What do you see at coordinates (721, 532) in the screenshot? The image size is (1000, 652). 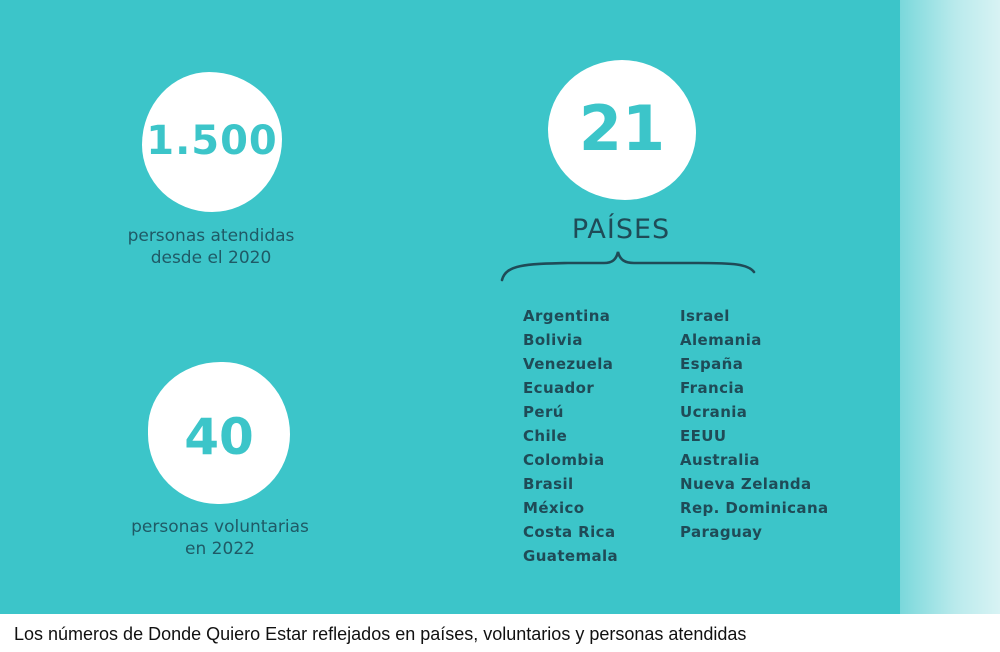 I see `country-item: Paraguay` at bounding box center [721, 532].